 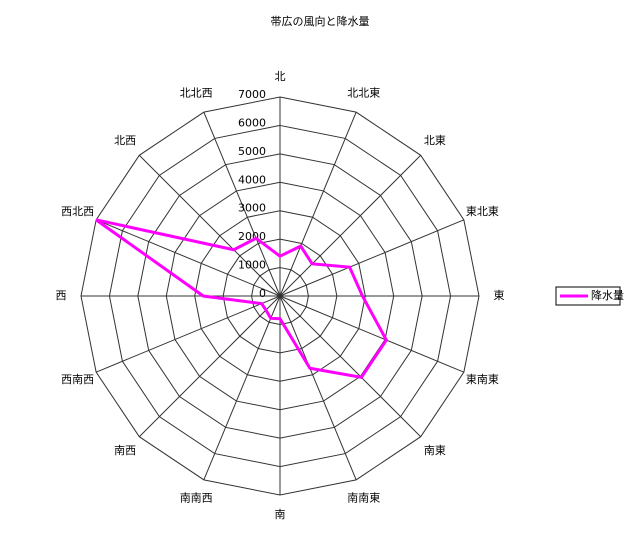 I want to click on category-label: 北, so click(x=280, y=76).